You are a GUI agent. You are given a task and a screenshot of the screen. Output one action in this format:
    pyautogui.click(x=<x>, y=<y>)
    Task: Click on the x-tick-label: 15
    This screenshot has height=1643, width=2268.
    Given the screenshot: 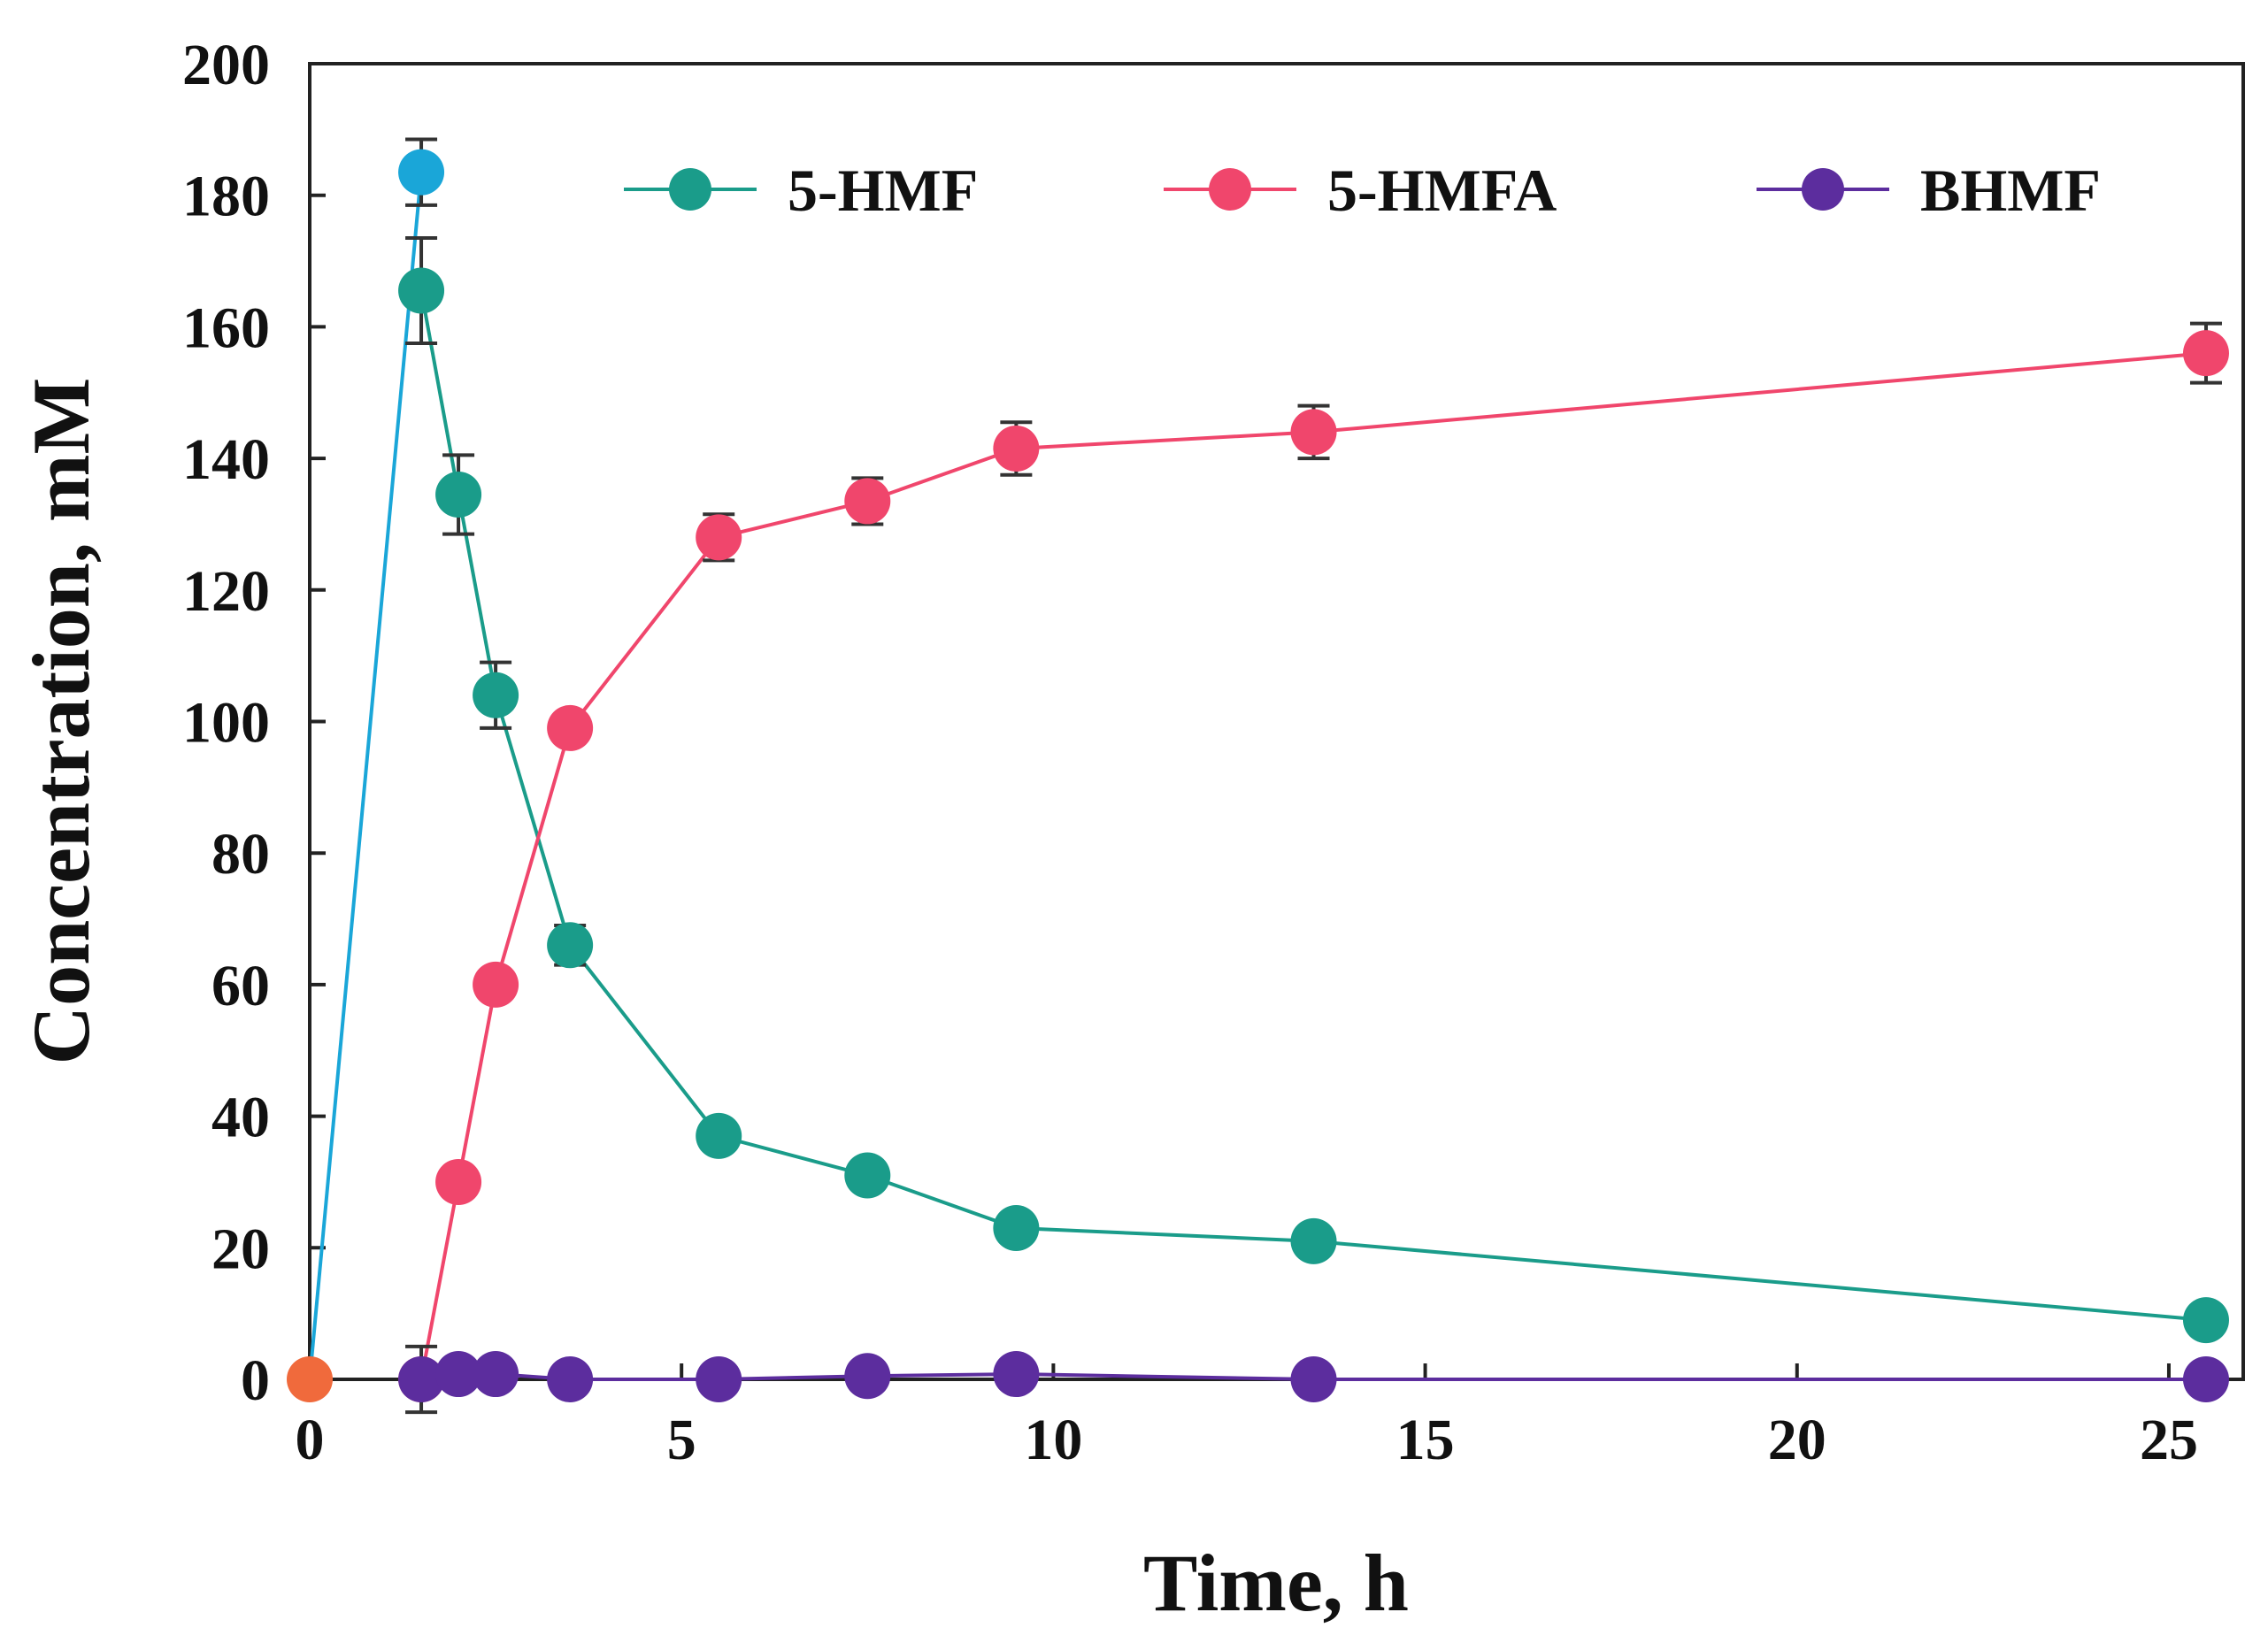 What is the action you would take?
    pyautogui.click(x=1425, y=1440)
    